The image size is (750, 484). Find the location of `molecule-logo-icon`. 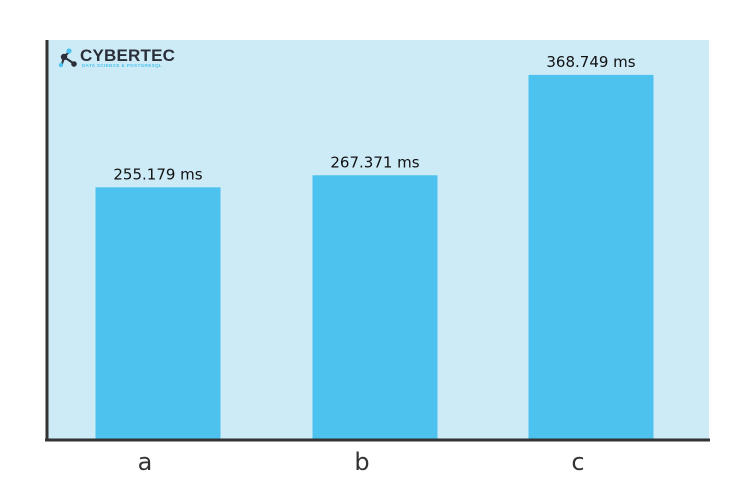

molecule-logo-icon is located at coordinates (67, 58).